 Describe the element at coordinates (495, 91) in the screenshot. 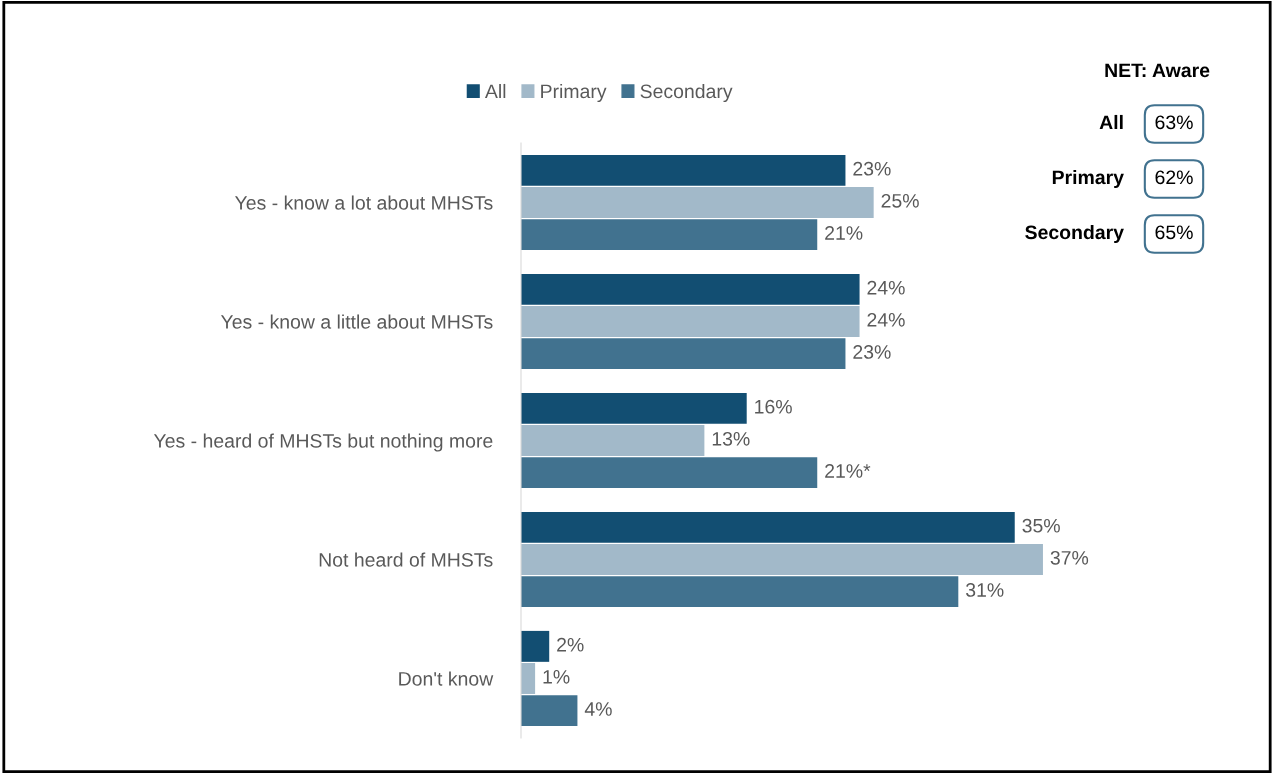

I see `legend-label: All` at that location.